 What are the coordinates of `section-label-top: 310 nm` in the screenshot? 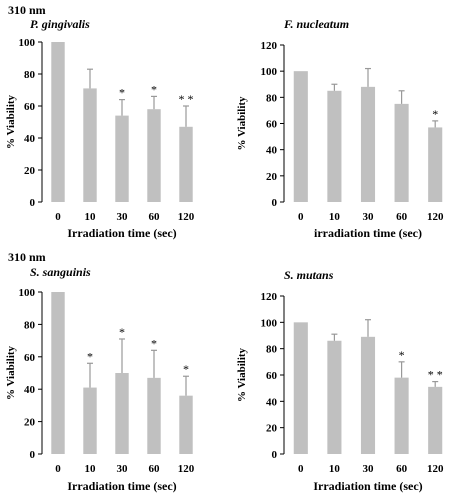 It's located at (27, 10).